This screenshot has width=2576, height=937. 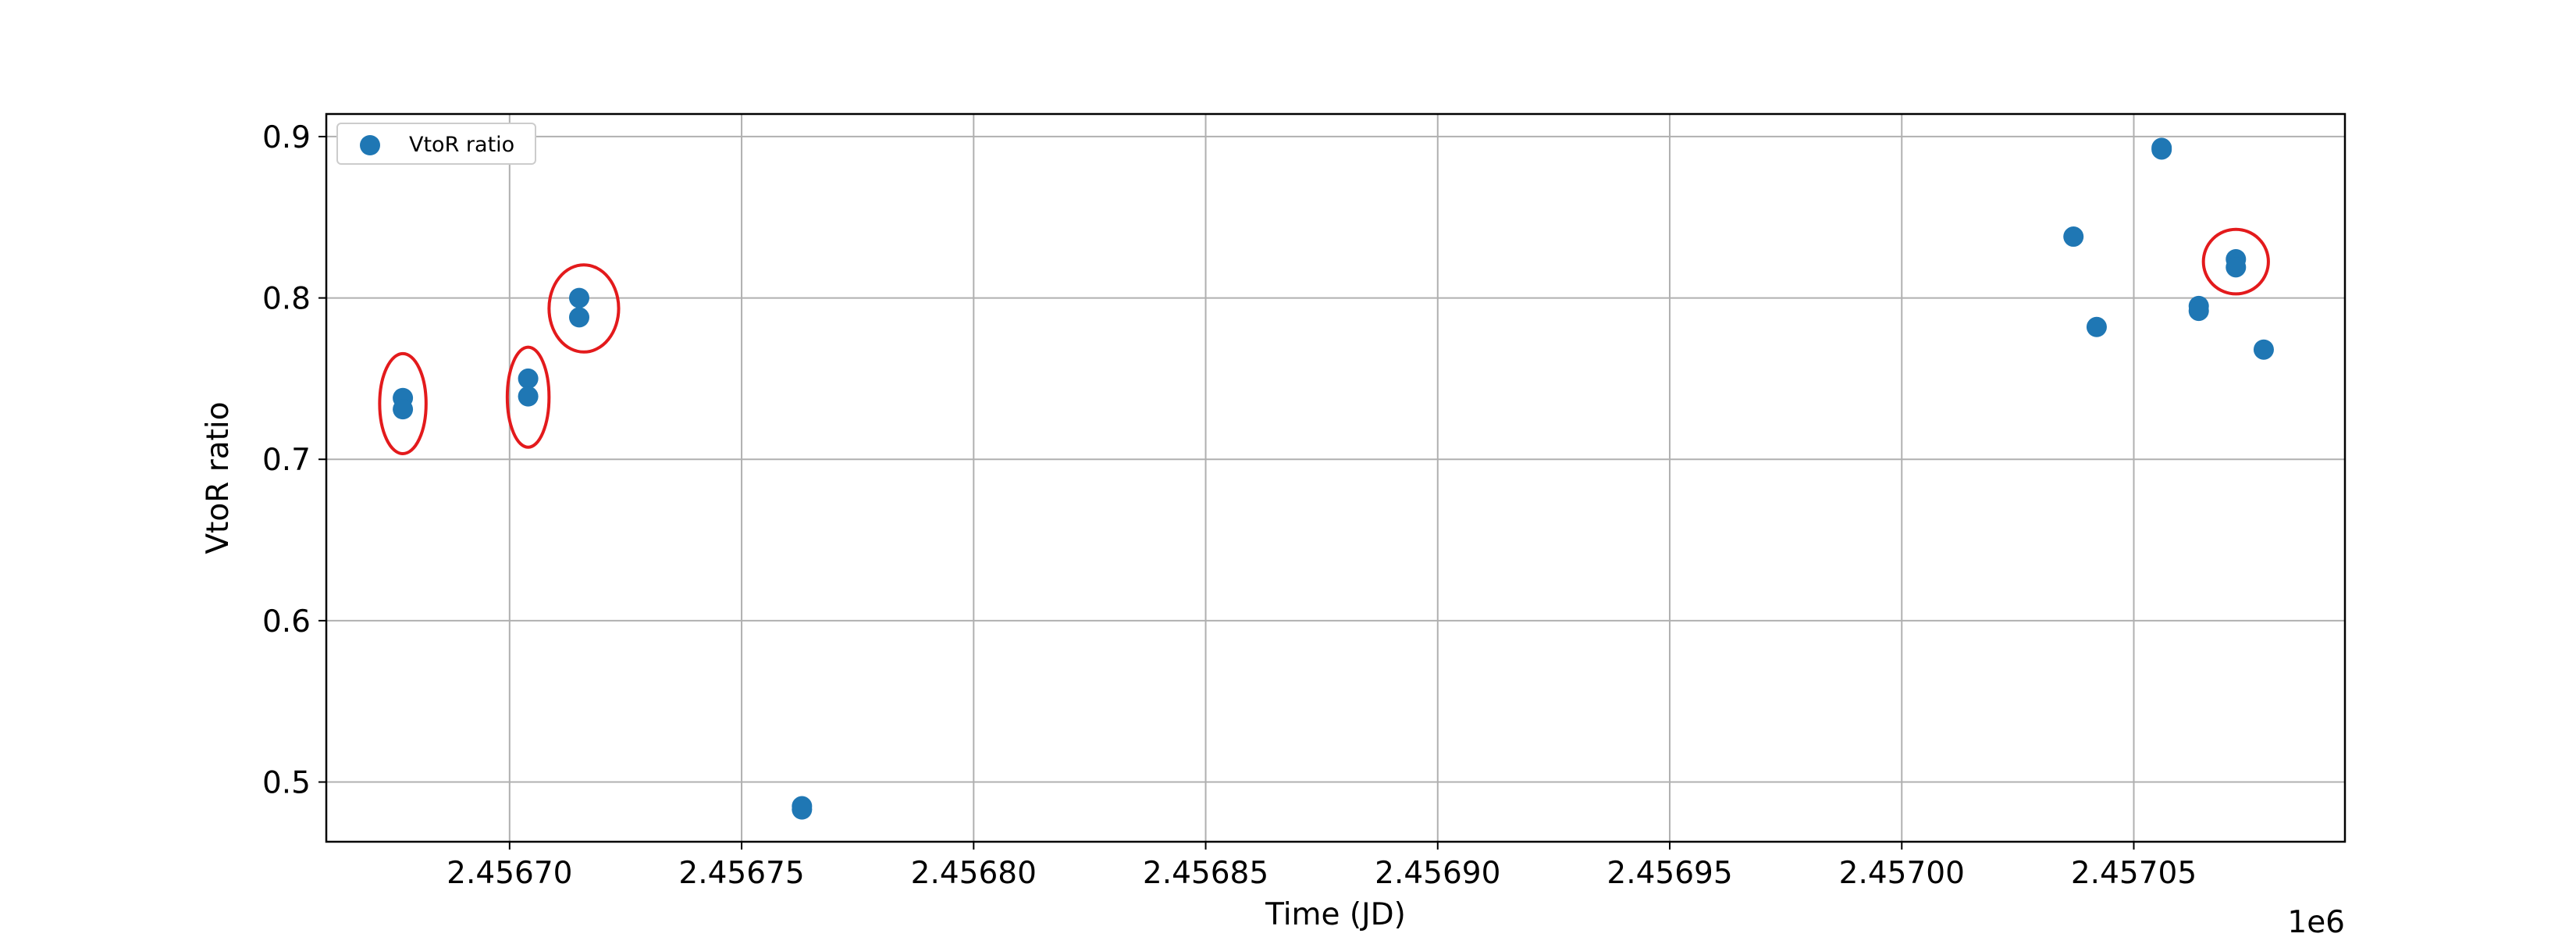 What do you see at coordinates (461, 145) in the screenshot?
I see `legend-label: VtoR ratio` at bounding box center [461, 145].